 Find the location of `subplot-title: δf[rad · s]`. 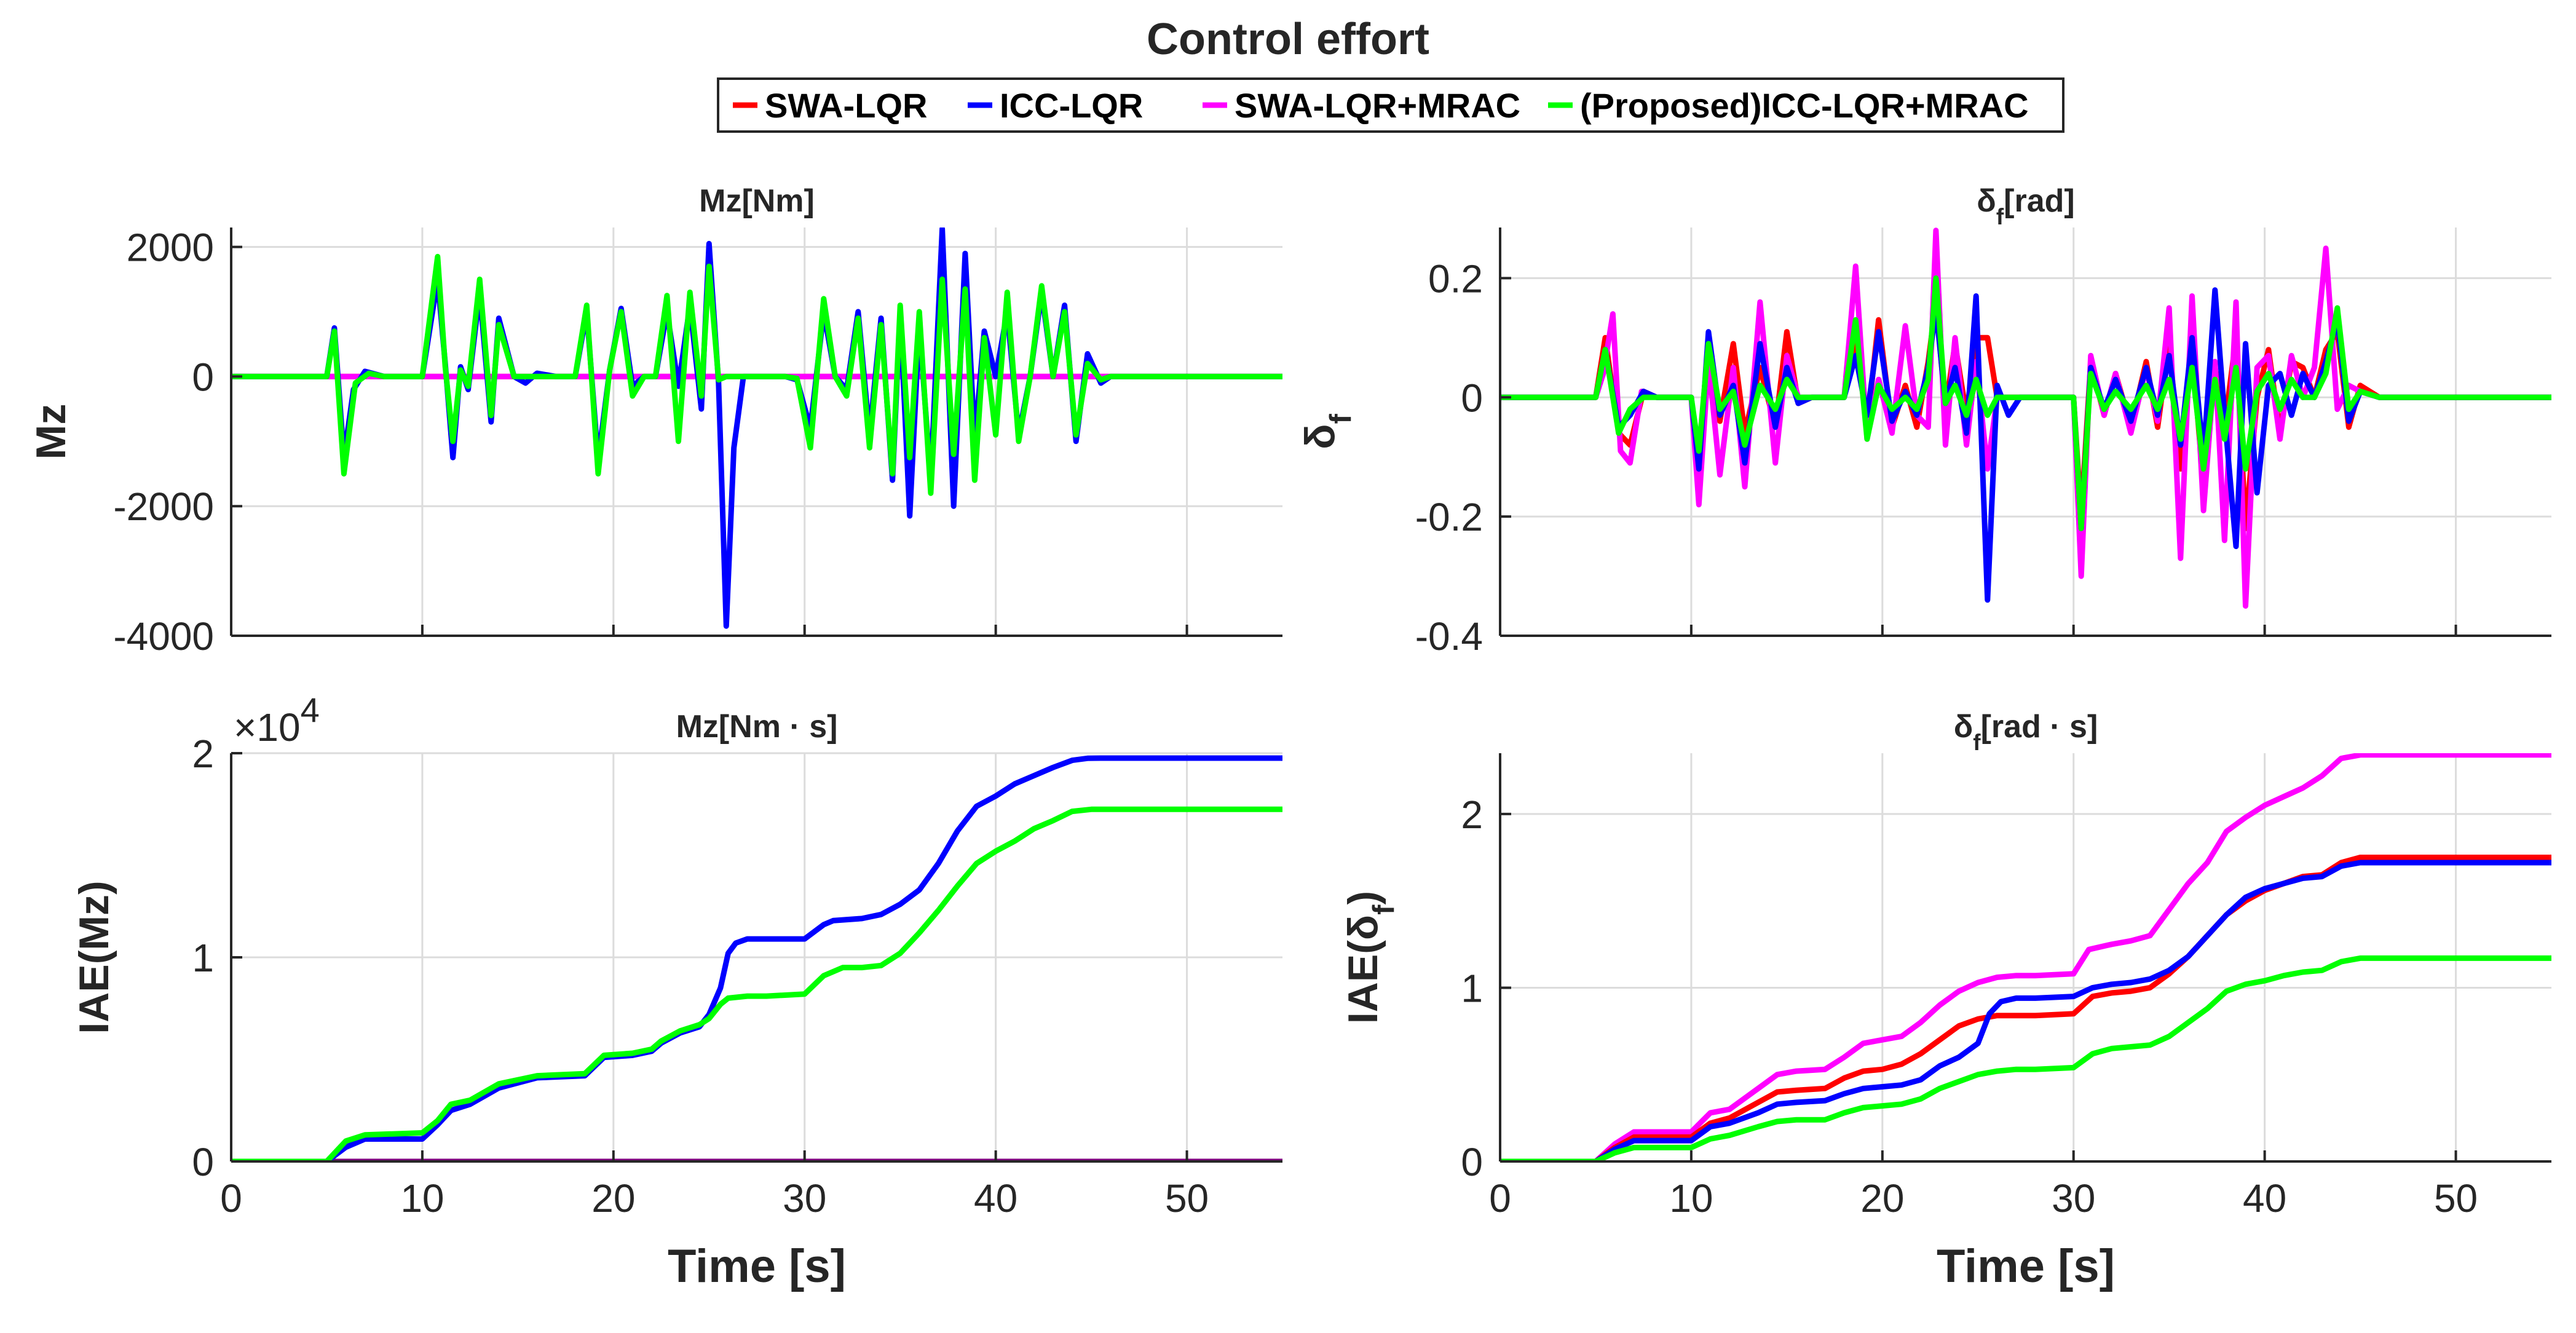

subplot-title: δf[rad · s] is located at coordinates (2026, 732).